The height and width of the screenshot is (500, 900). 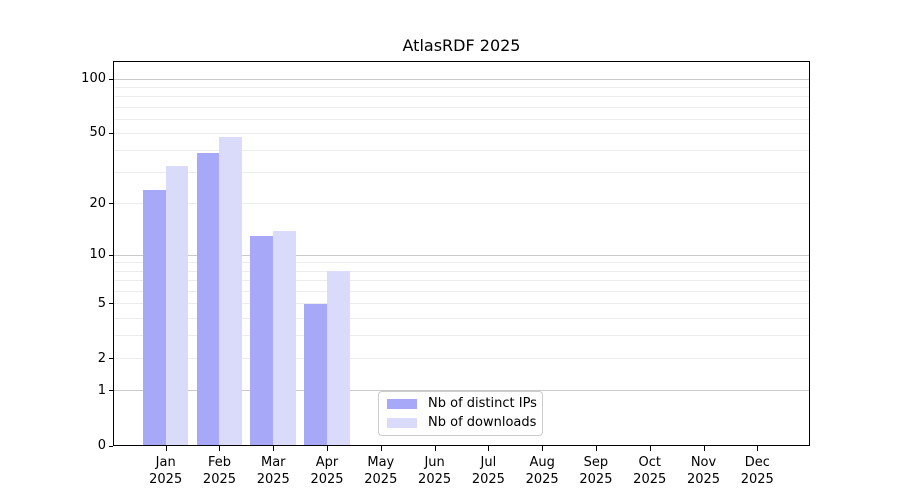 What do you see at coordinates (482, 403) in the screenshot?
I see `legend-label: Nb of distinct IPs` at bounding box center [482, 403].